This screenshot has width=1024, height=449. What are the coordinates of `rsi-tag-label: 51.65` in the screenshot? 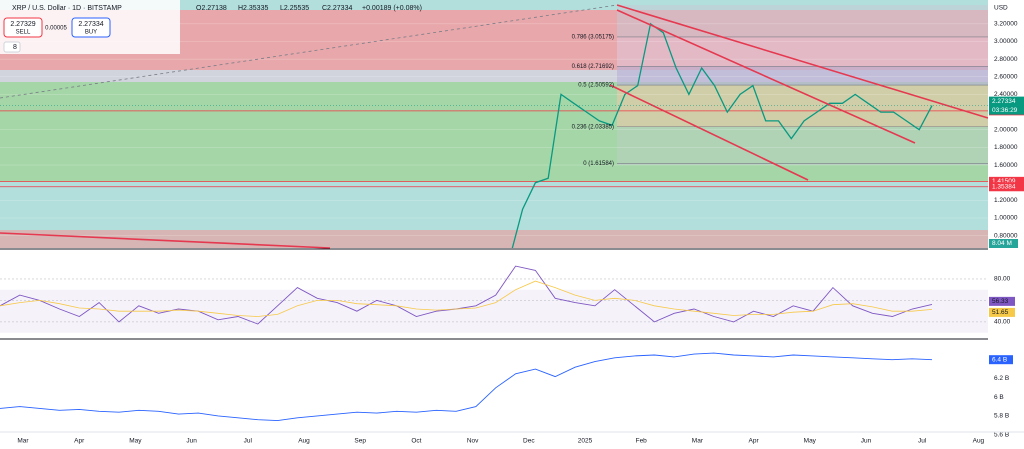 It's located at (1000, 312).